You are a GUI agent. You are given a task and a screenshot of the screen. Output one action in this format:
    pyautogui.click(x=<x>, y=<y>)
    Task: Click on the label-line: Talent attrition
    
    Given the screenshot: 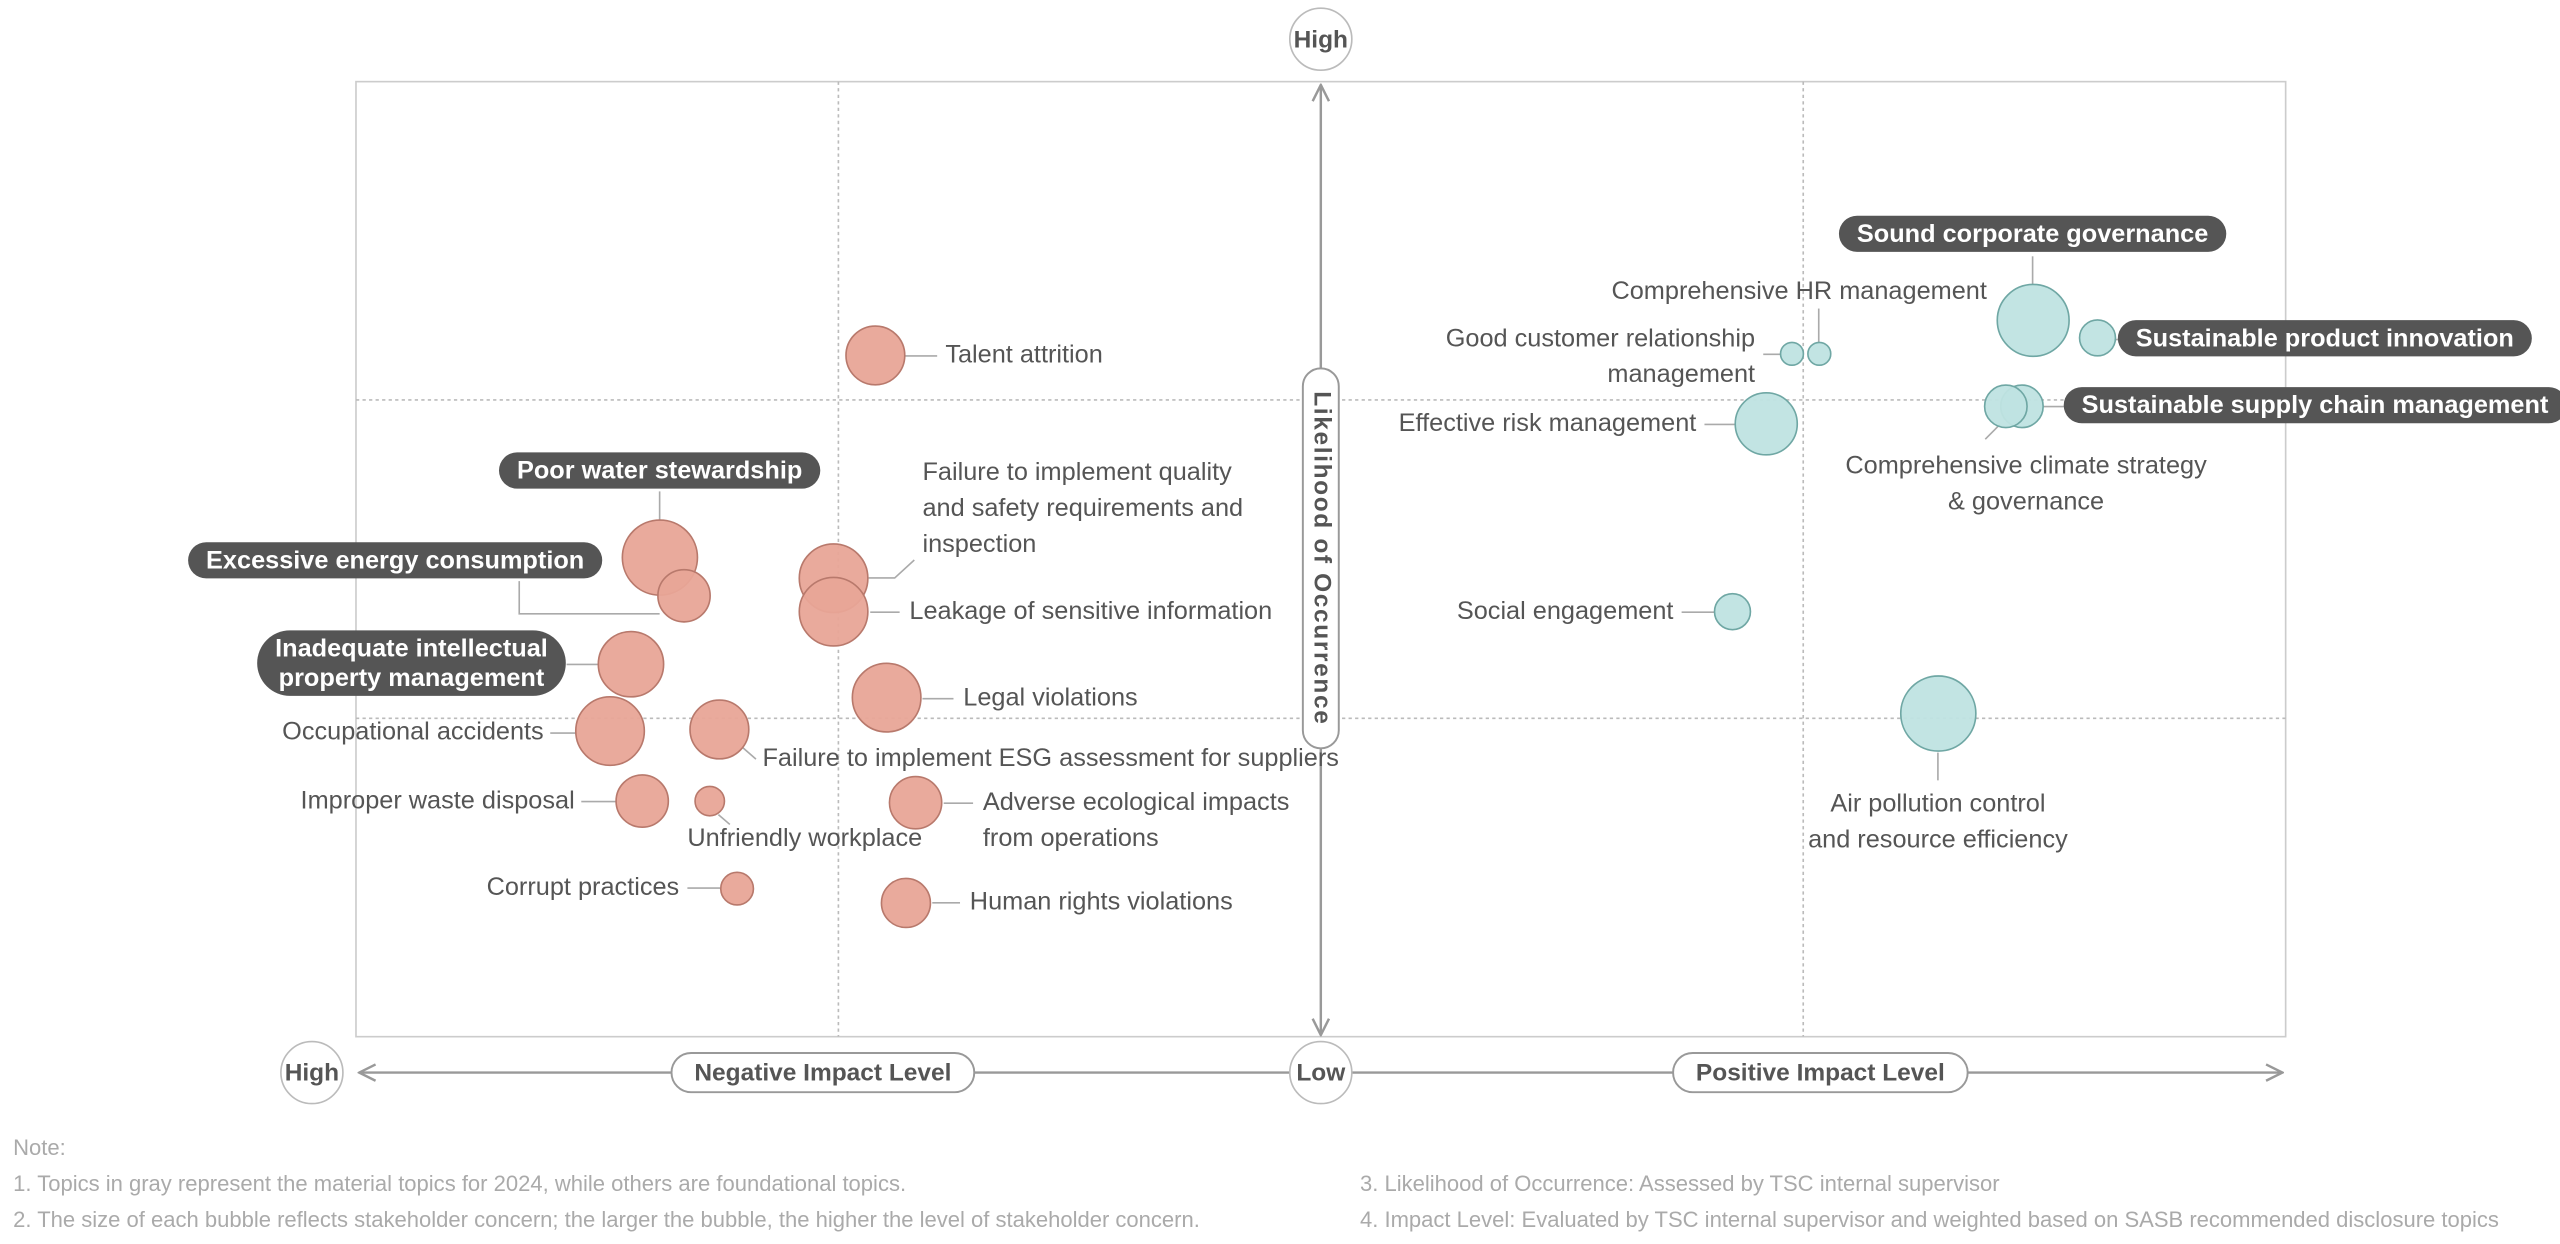 What is the action you would take?
    pyautogui.click(x=1024, y=355)
    